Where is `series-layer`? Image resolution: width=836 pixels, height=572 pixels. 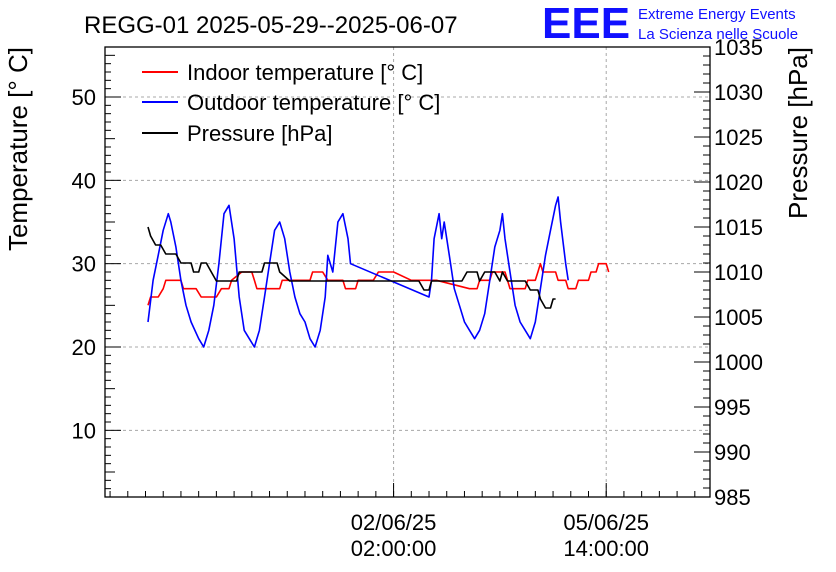 series-layer is located at coordinates (378, 272).